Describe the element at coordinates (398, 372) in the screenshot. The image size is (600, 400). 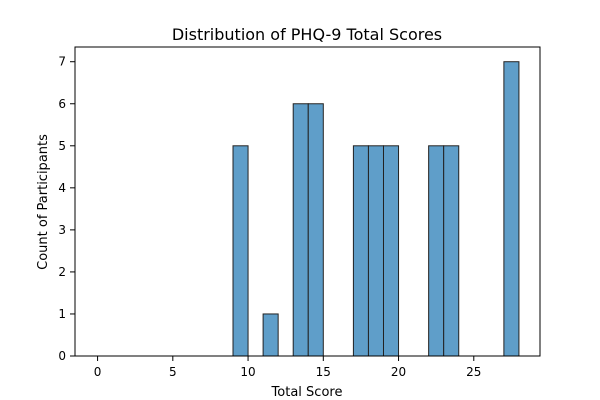
I see `x-tick-label: 20` at that location.